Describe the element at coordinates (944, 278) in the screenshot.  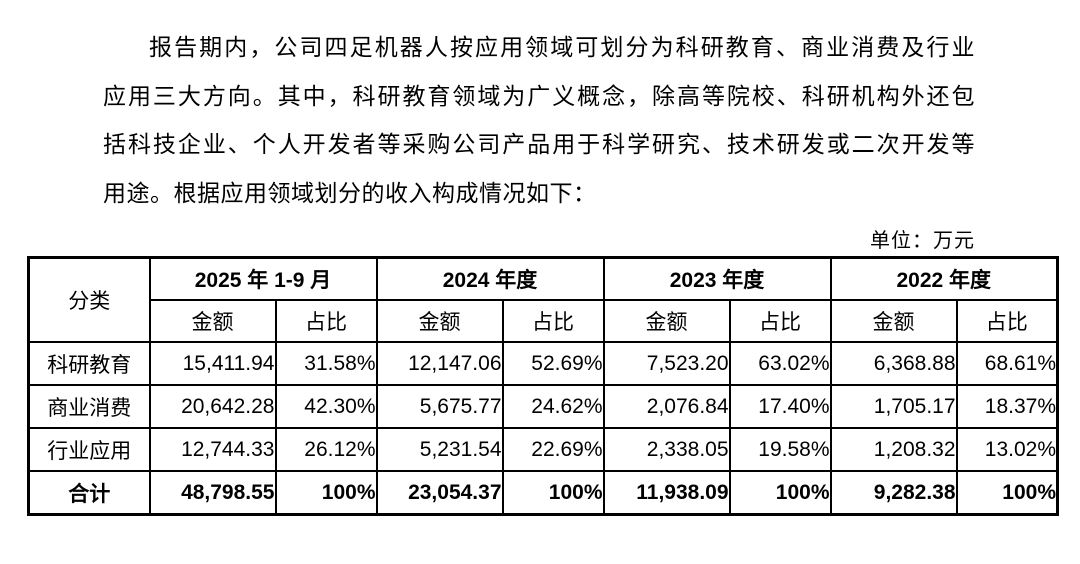
I see `period-header-2022: 2022 年度` at that location.